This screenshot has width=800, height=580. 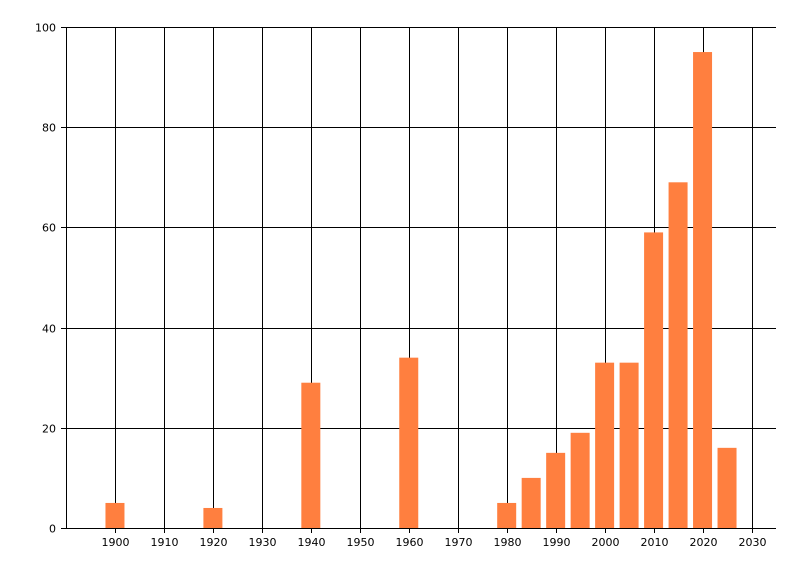 I want to click on y-tick-label: 20, so click(x=49, y=429).